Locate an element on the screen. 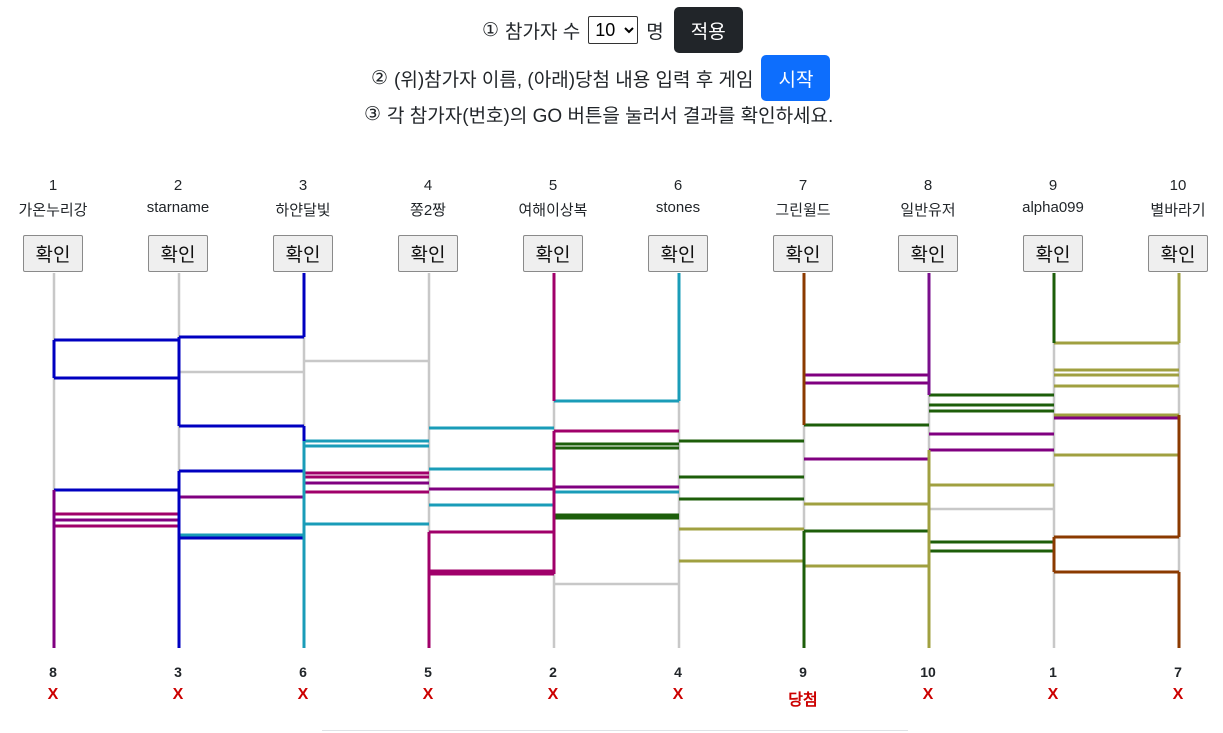  result-number: 4 is located at coordinates (678, 672).